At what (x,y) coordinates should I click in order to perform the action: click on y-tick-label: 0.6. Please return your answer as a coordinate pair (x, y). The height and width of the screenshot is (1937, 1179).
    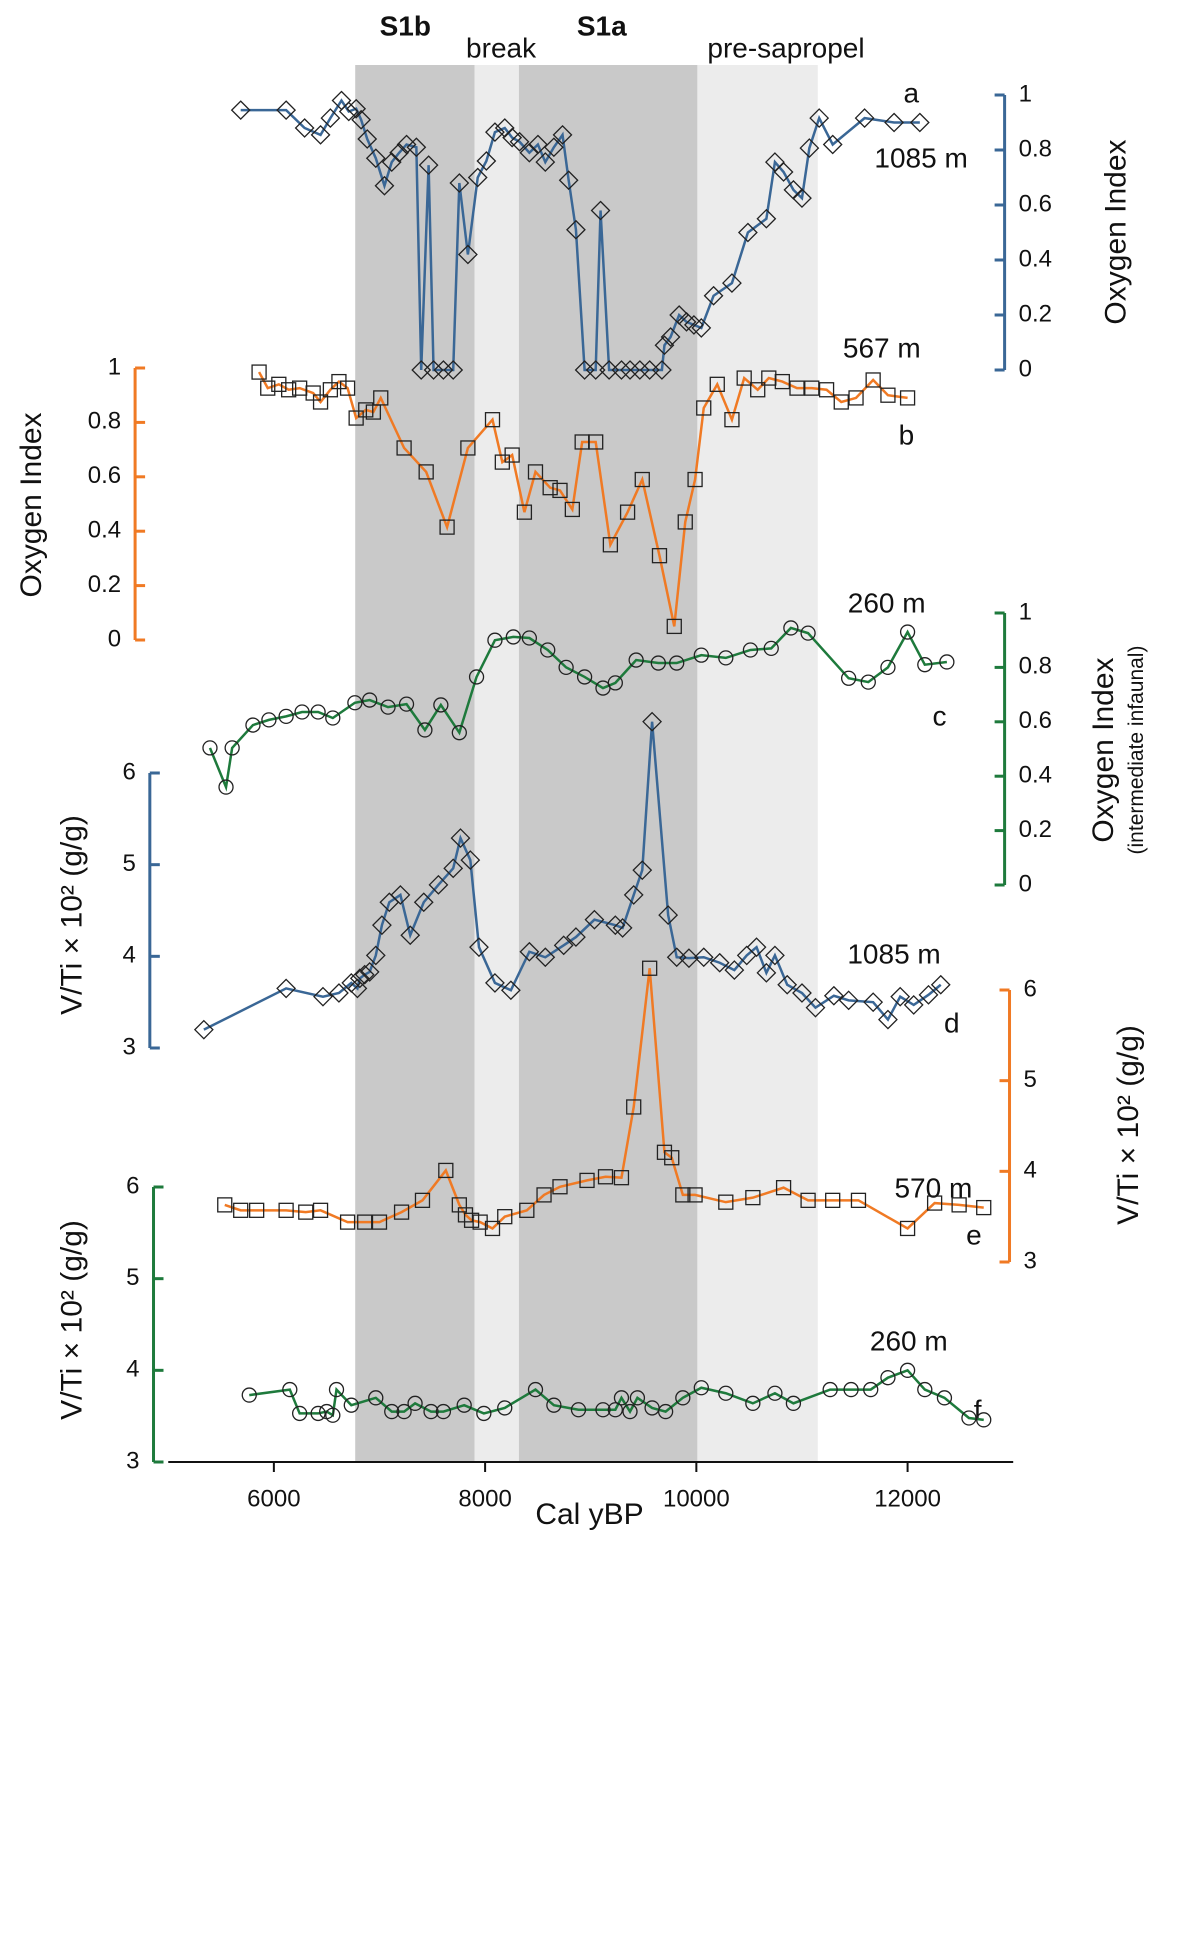
    Looking at the image, I should click on (1035, 203).